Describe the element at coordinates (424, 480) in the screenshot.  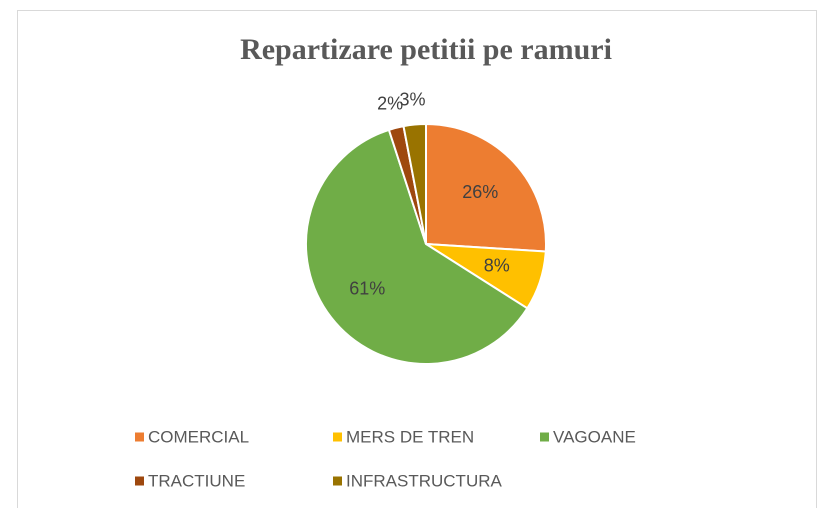
I see `legend-label: INFRASTRUCTURA` at that location.